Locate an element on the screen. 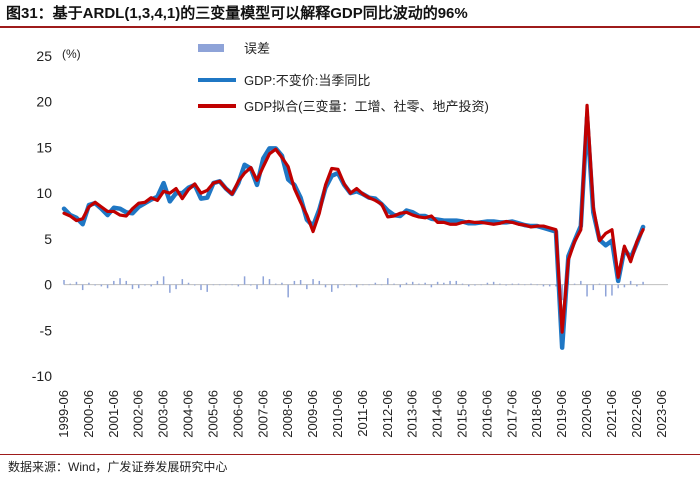 The width and height of the screenshot is (700, 485). y-tick-label: -5 is located at coordinates (46, 330).